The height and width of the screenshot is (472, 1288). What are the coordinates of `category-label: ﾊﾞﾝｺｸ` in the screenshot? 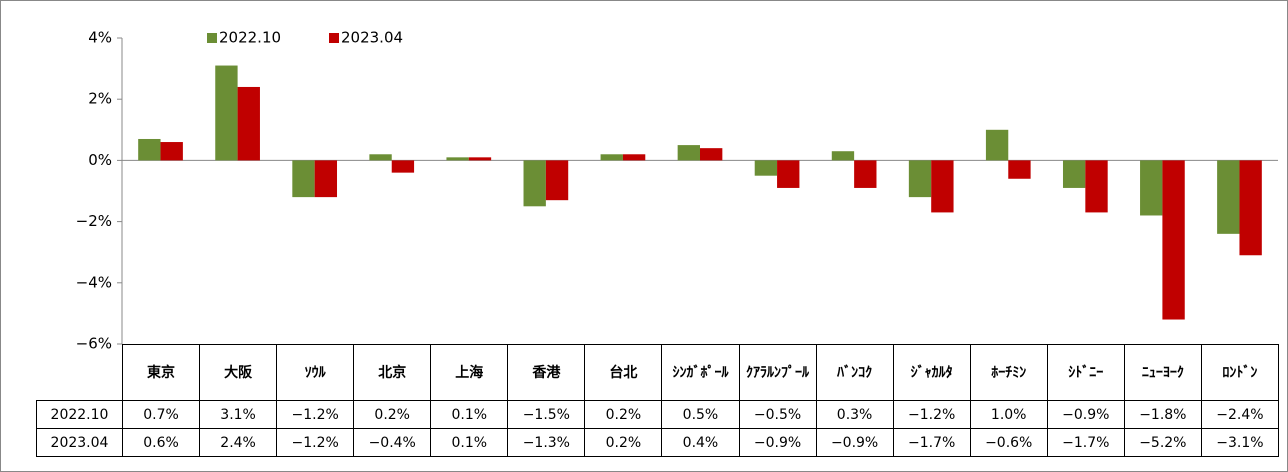 It's located at (854, 372).